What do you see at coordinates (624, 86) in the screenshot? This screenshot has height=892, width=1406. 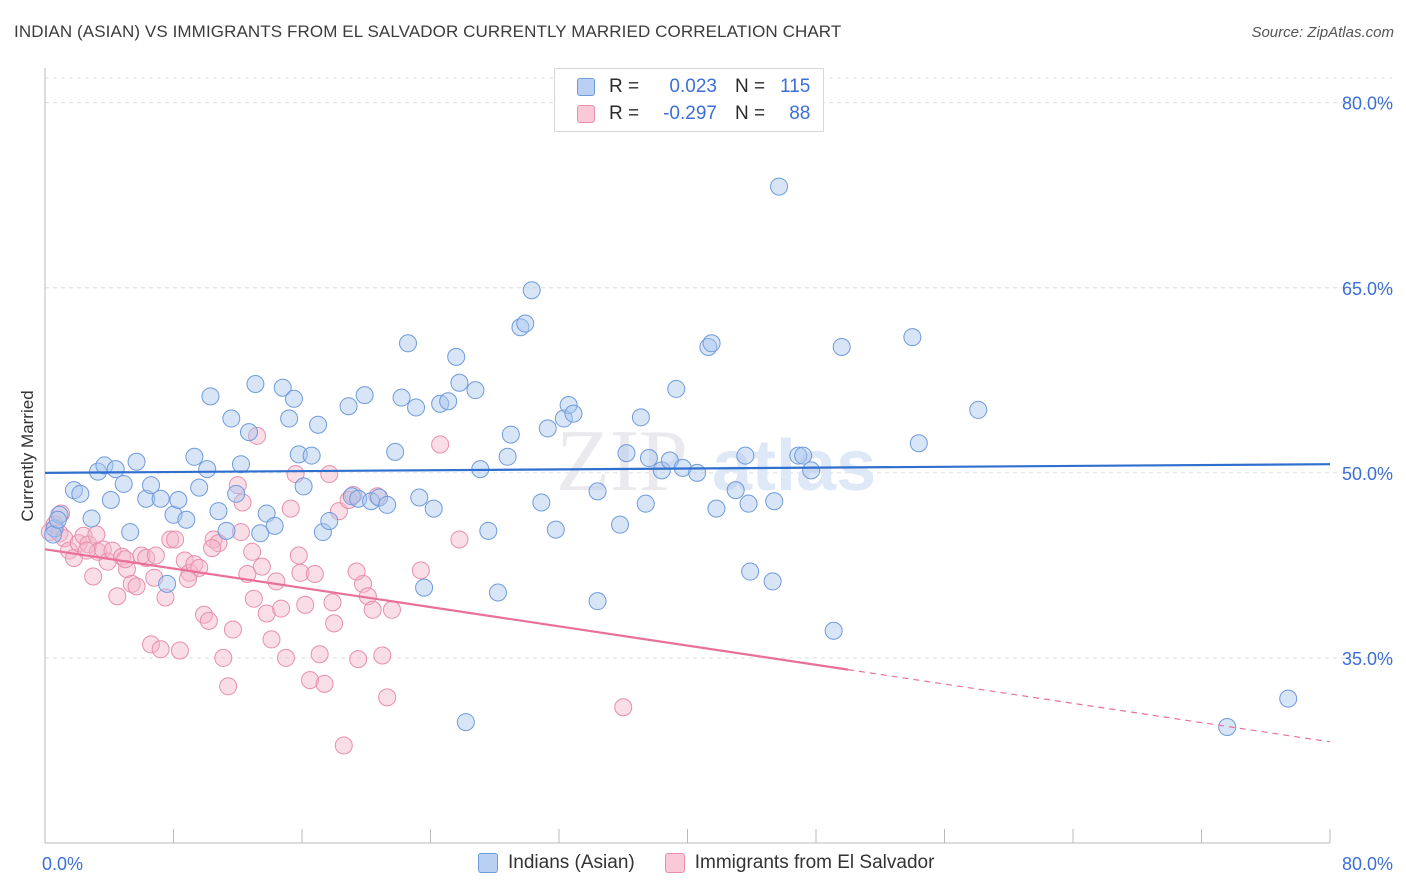 I see `legend-r-label: R =` at bounding box center [624, 86].